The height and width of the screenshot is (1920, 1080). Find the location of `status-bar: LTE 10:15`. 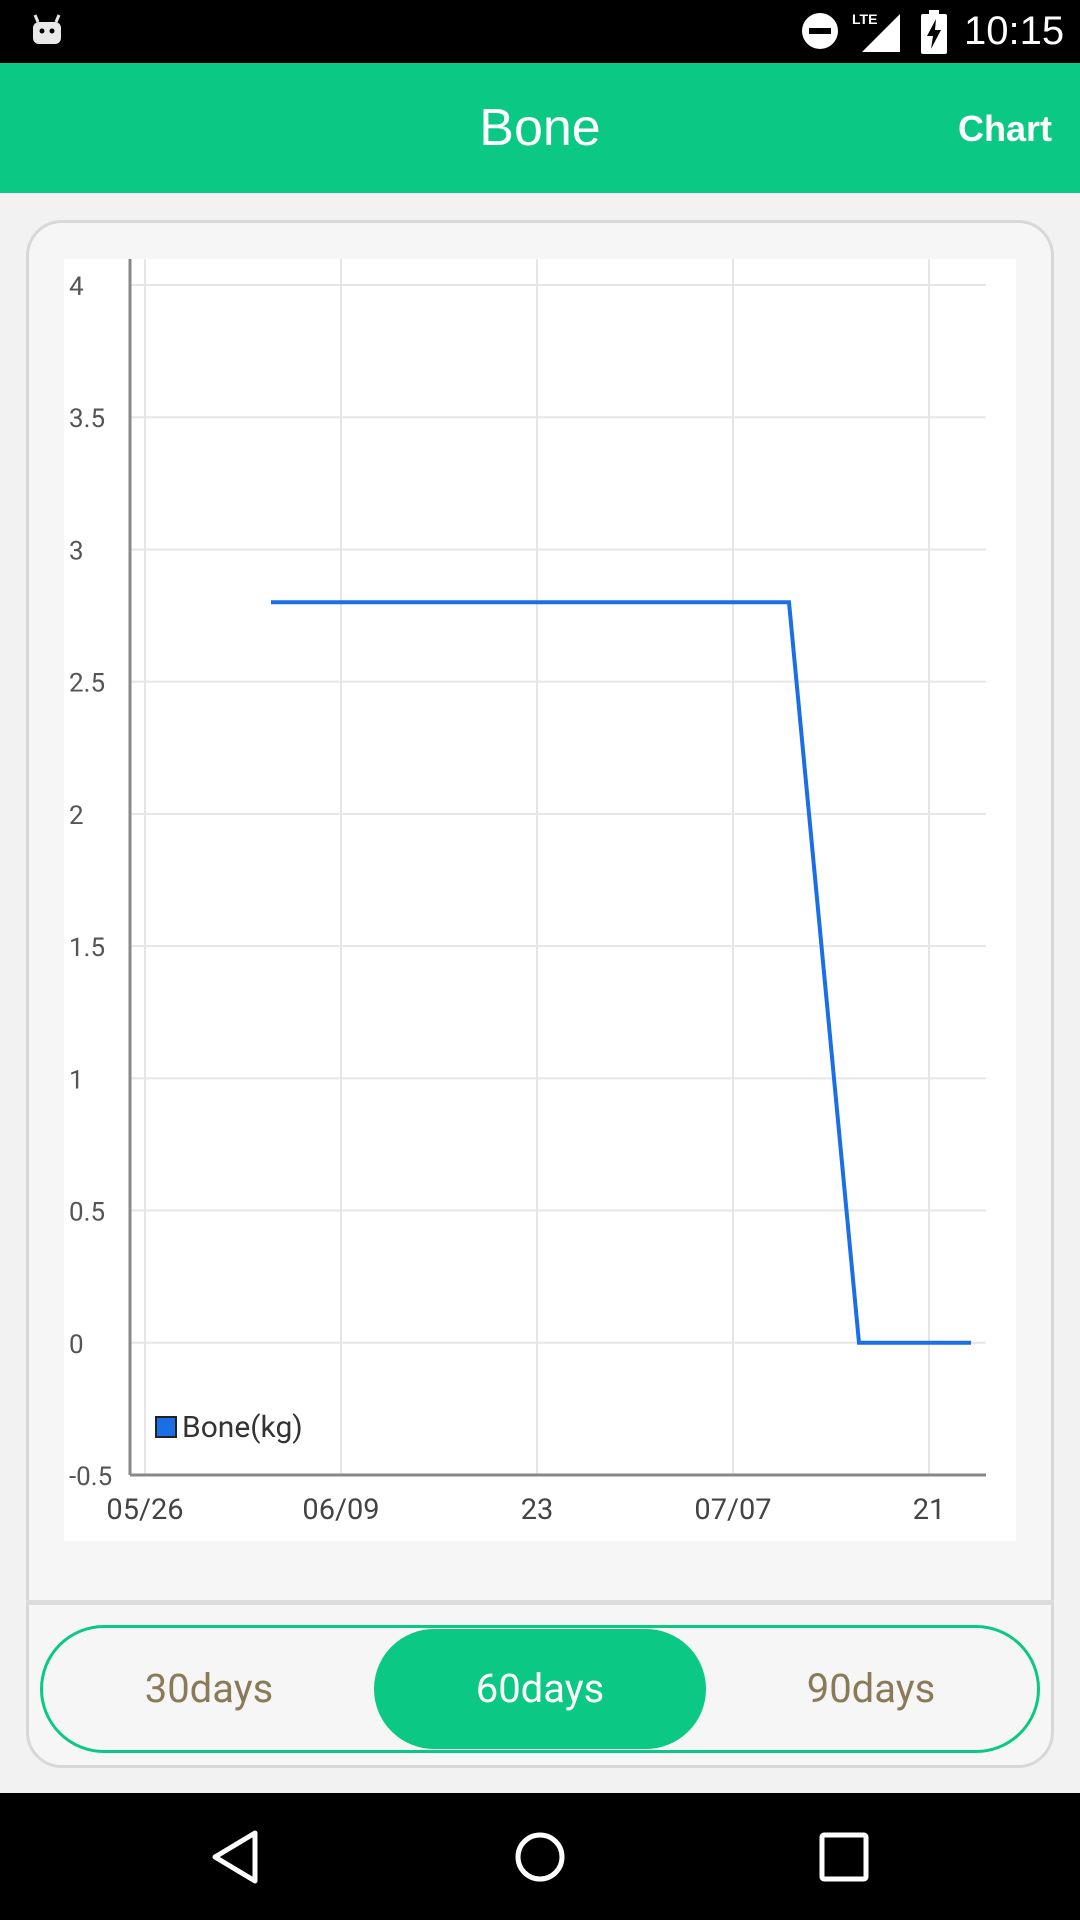

status-bar: LTE 10:15 is located at coordinates (540, 31).